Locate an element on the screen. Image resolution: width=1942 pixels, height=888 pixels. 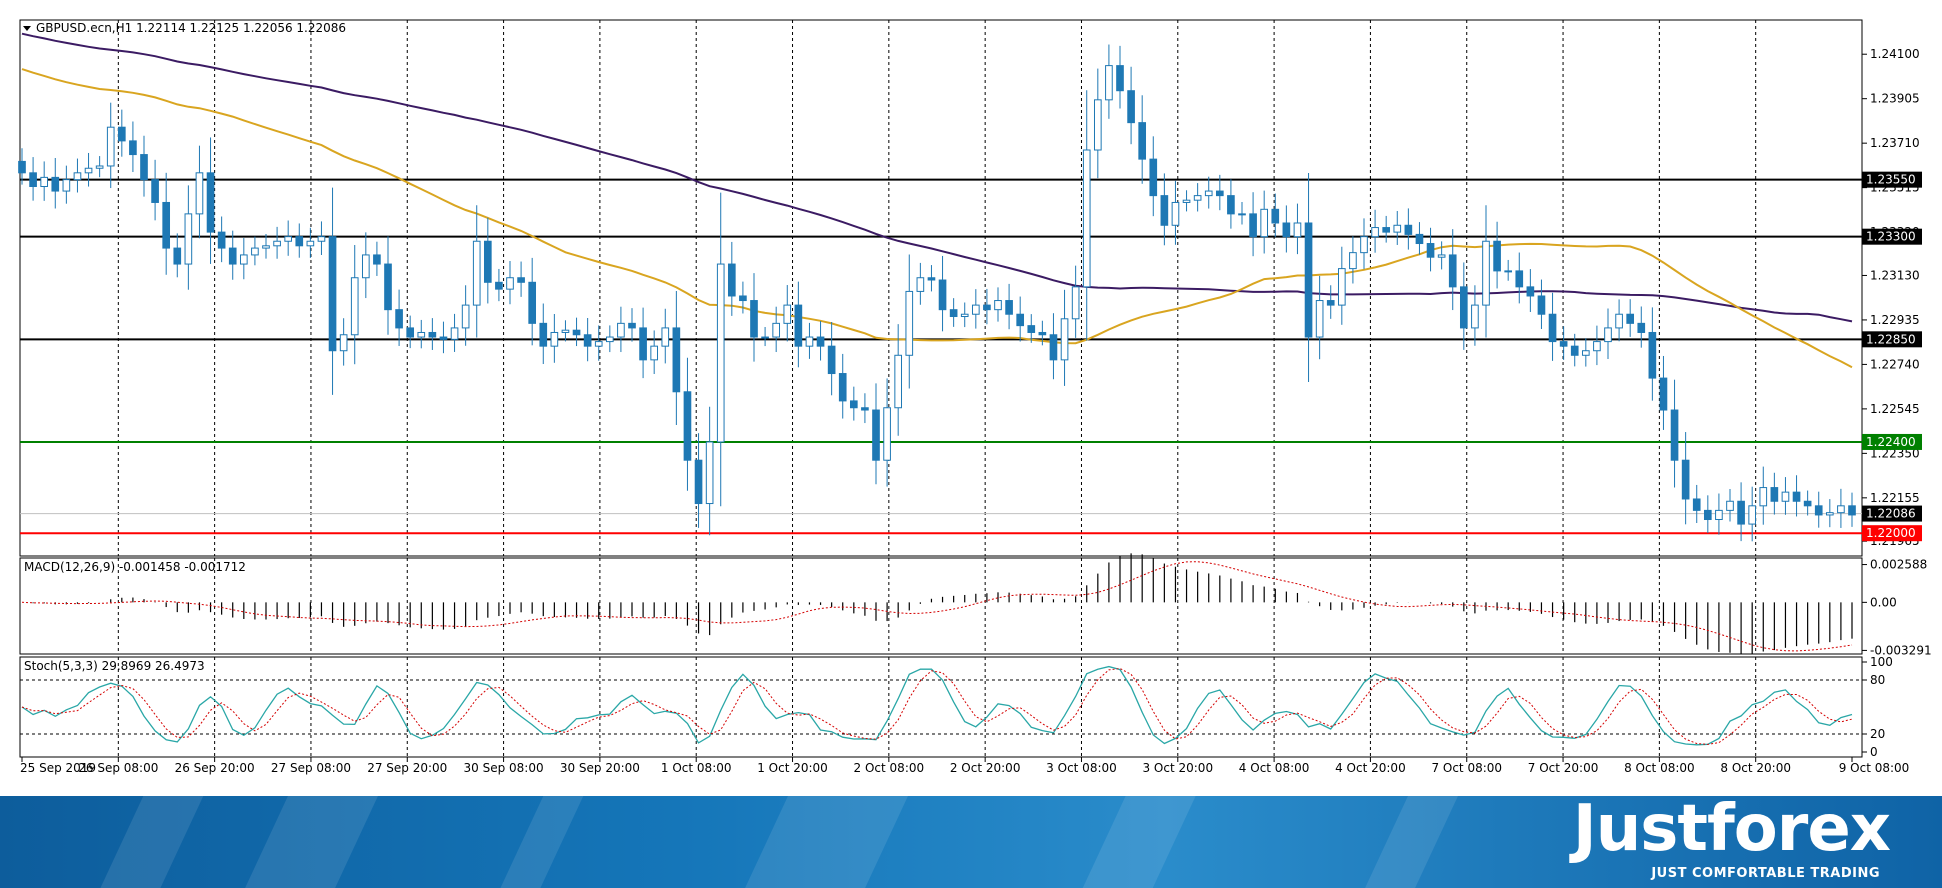
price-tick-label: 1.23710 is located at coordinates (1895, 143).